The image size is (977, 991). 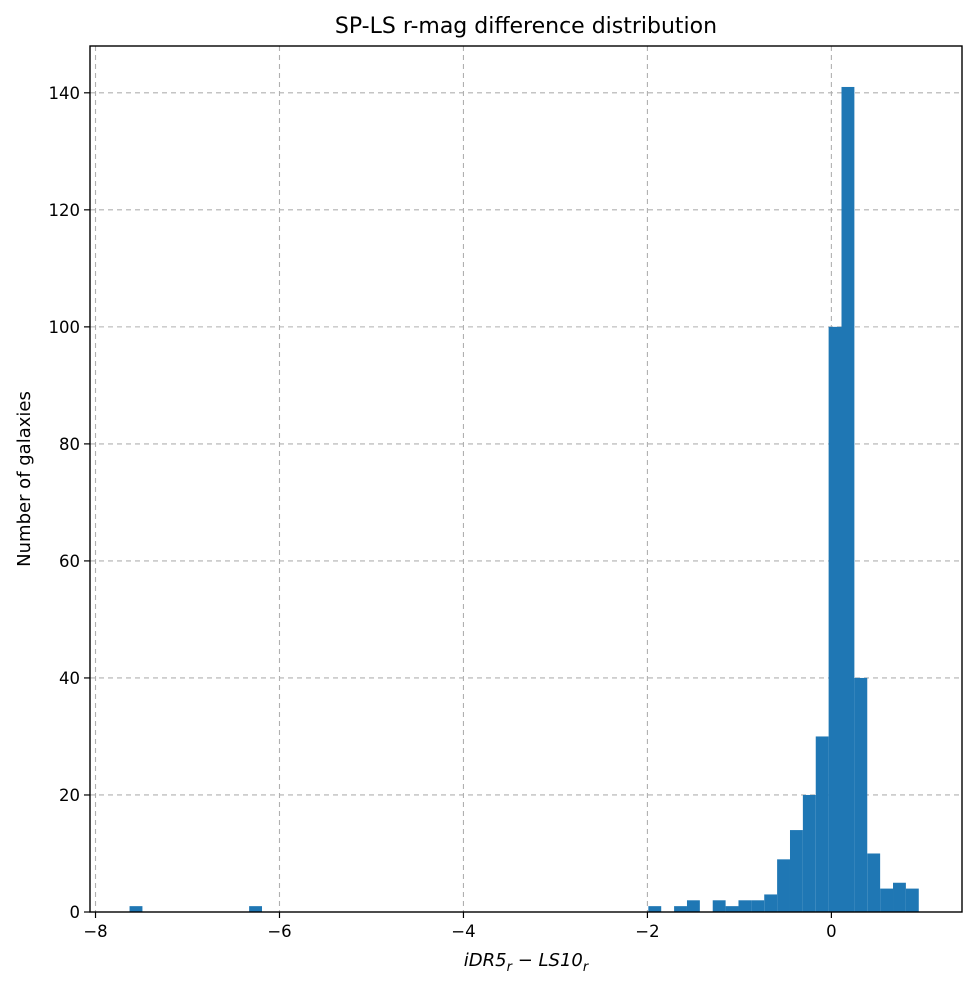 I want to click on x-axis-label: iDR5r − LS10r, so click(x=527, y=962).